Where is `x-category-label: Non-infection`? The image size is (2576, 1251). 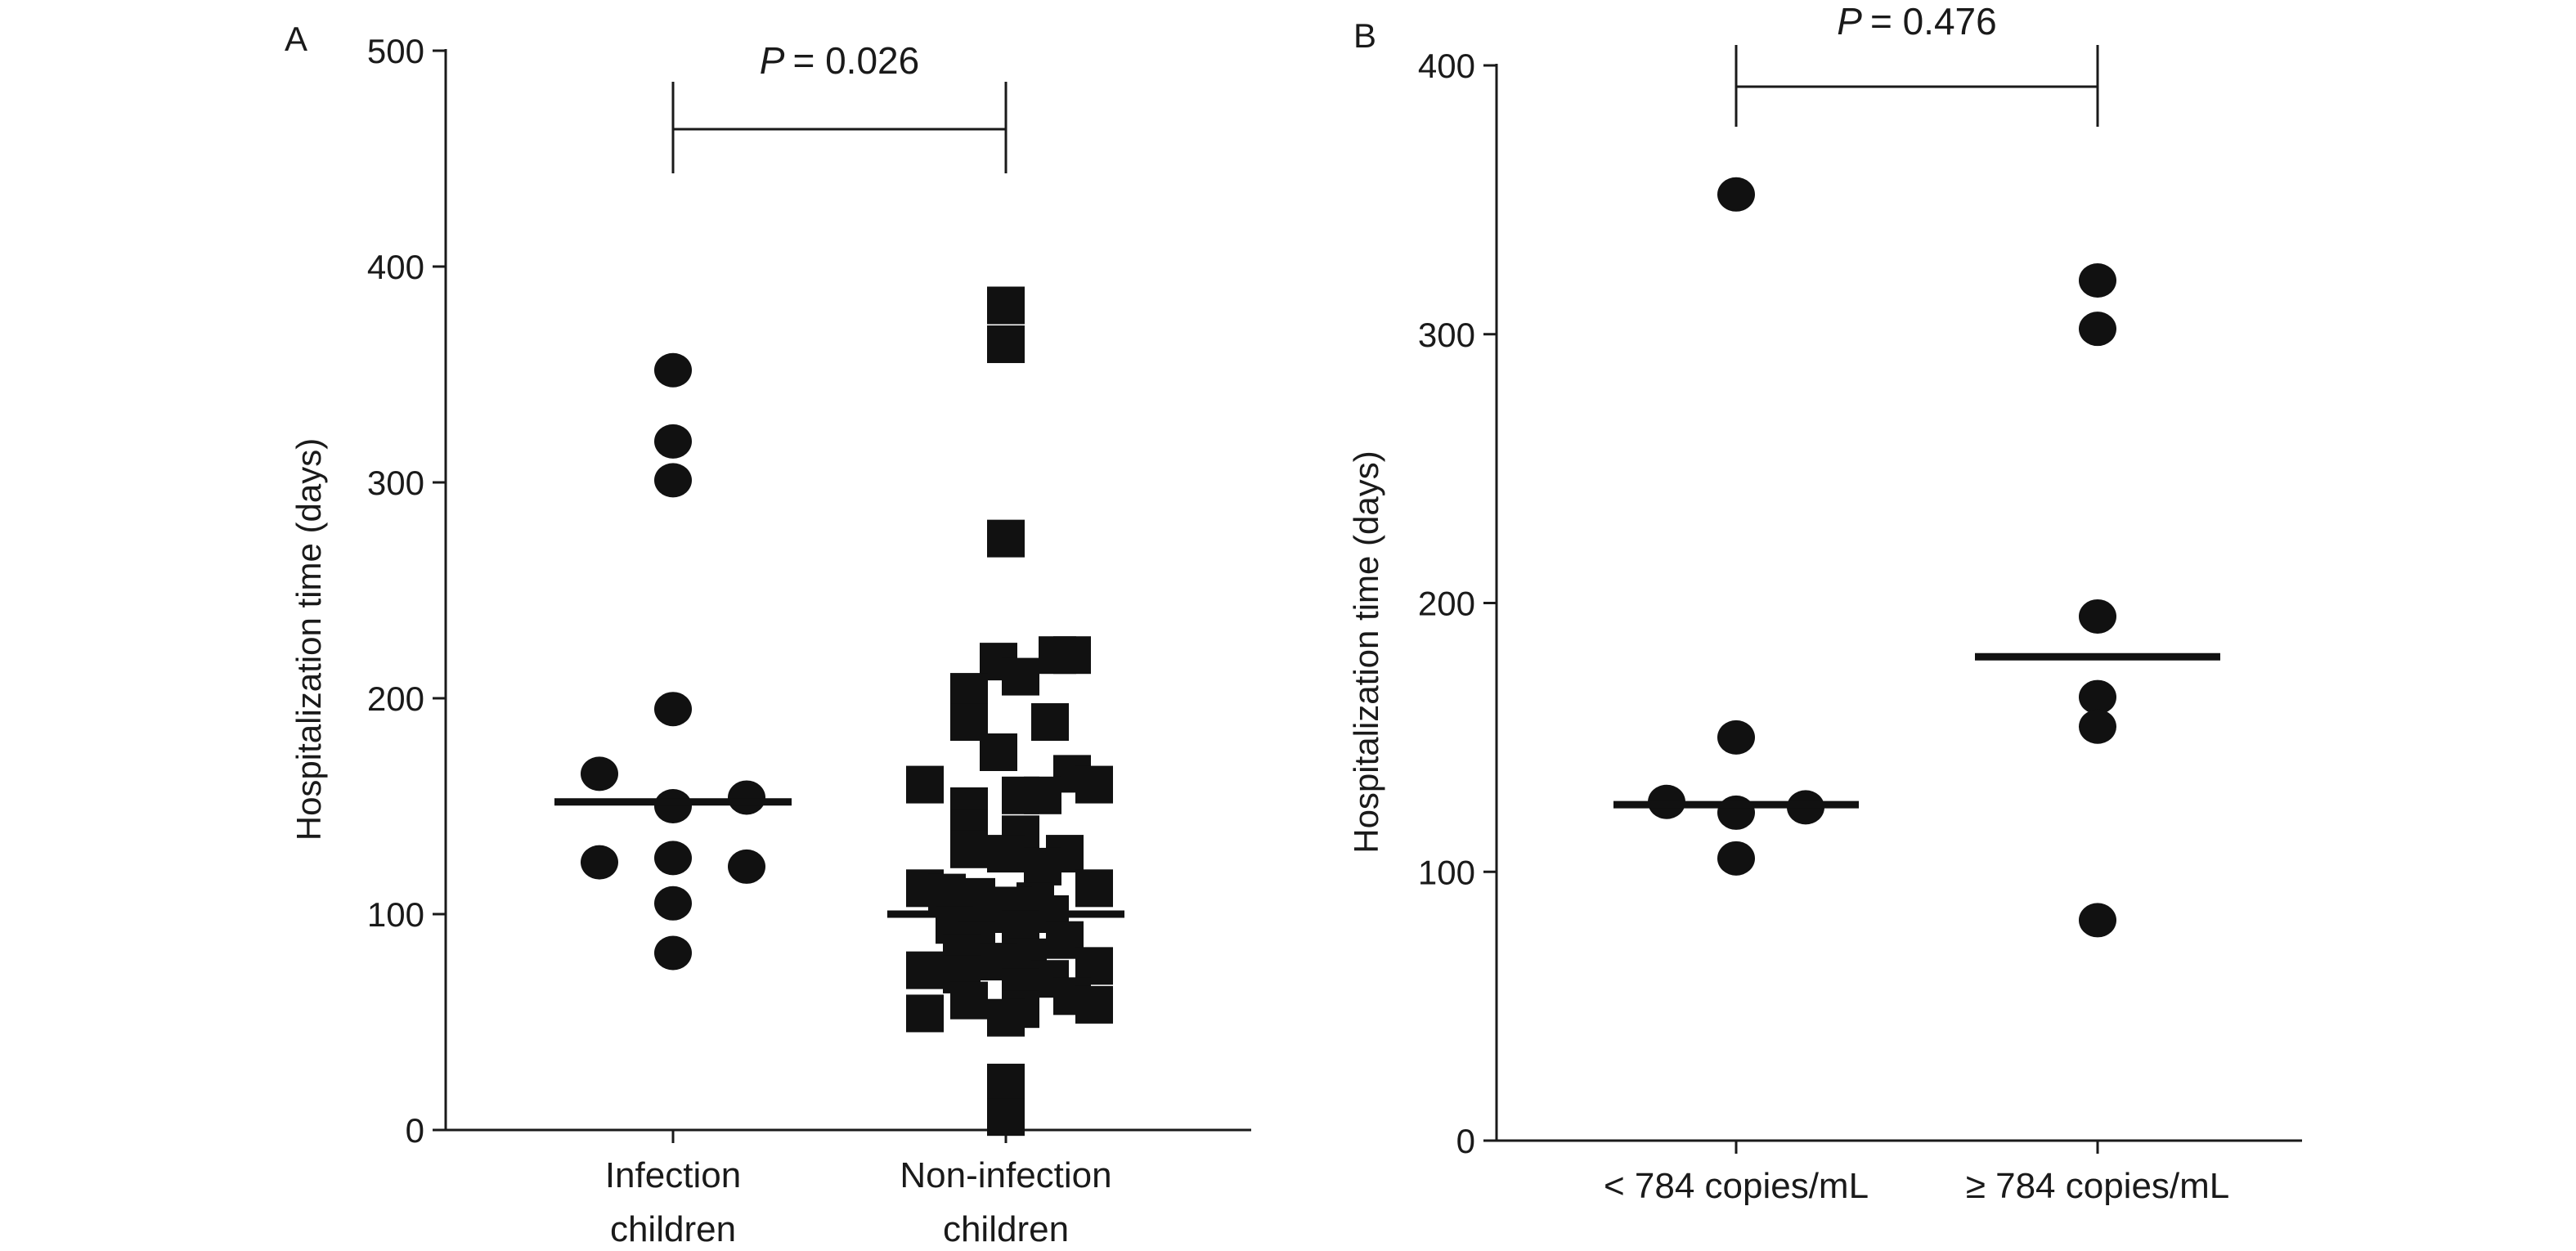
x-category-label: Non-infection is located at coordinates (1005, 1175).